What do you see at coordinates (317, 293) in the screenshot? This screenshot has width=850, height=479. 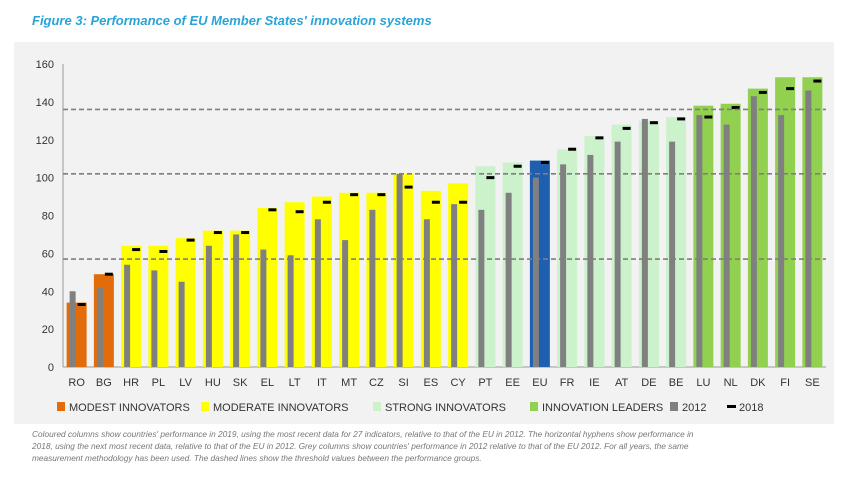 I see `bar-2012-it` at bounding box center [317, 293].